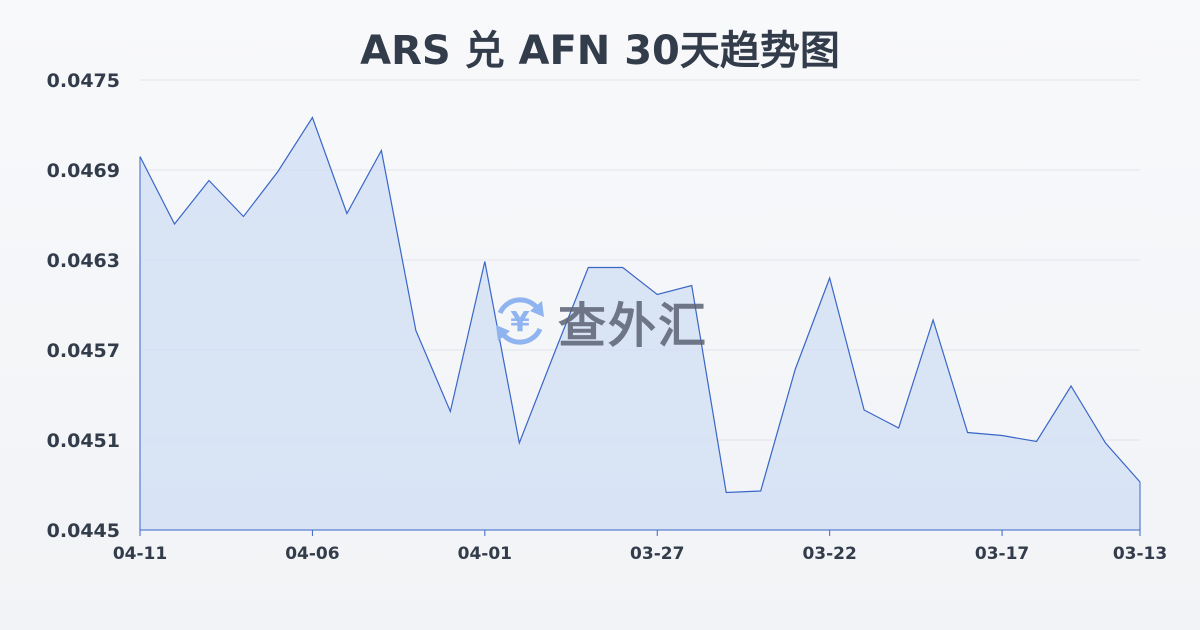 This screenshot has width=1200, height=630. What do you see at coordinates (485, 554) in the screenshot?
I see `x-tick-label: 04-01` at bounding box center [485, 554].